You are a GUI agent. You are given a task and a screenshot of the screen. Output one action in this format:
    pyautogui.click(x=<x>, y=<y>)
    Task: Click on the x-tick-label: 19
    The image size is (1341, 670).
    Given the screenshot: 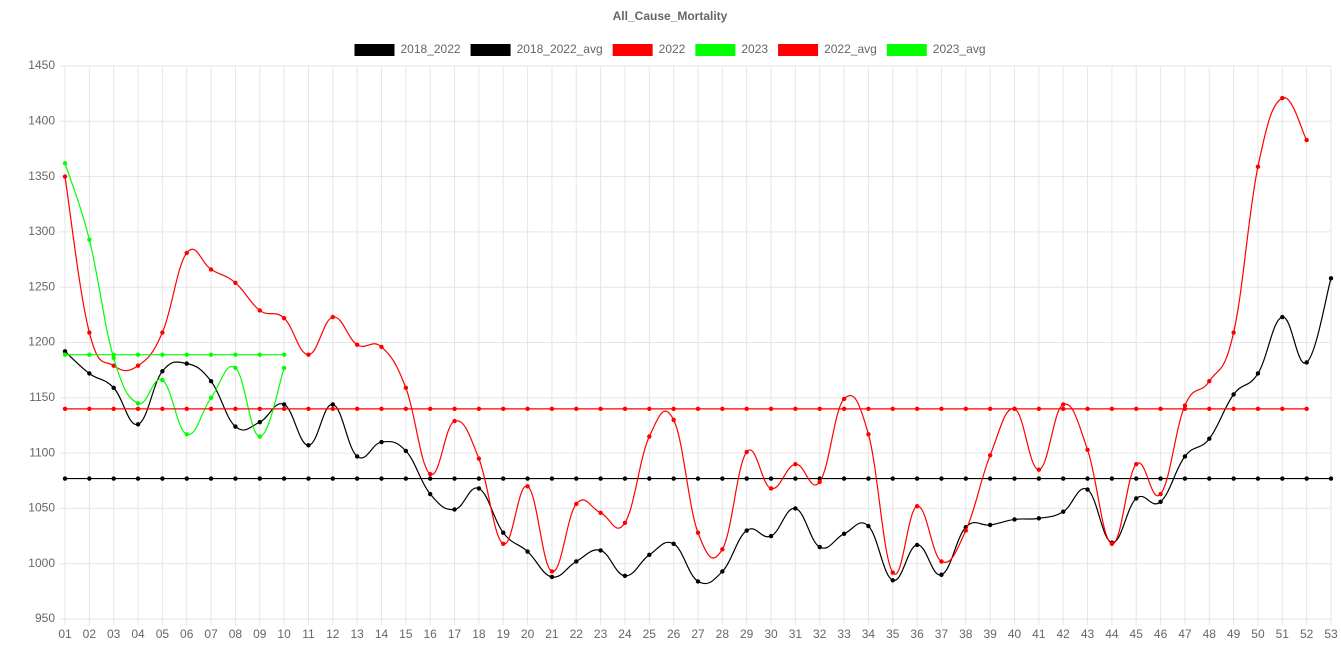 What is the action you would take?
    pyautogui.click(x=504, y=634)
    